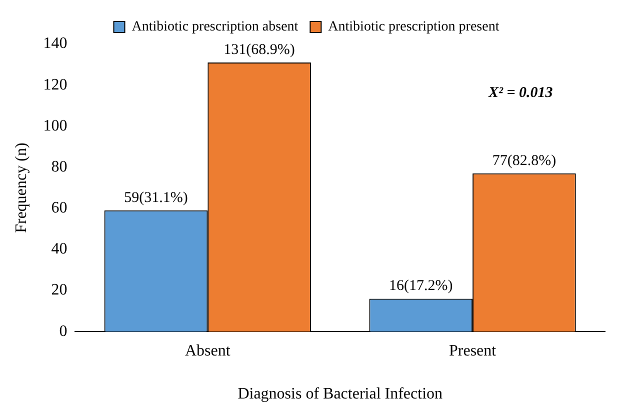 This screenshot has height=416, width=625. I want to click on y-tick-label: 140, so click(55, 43).